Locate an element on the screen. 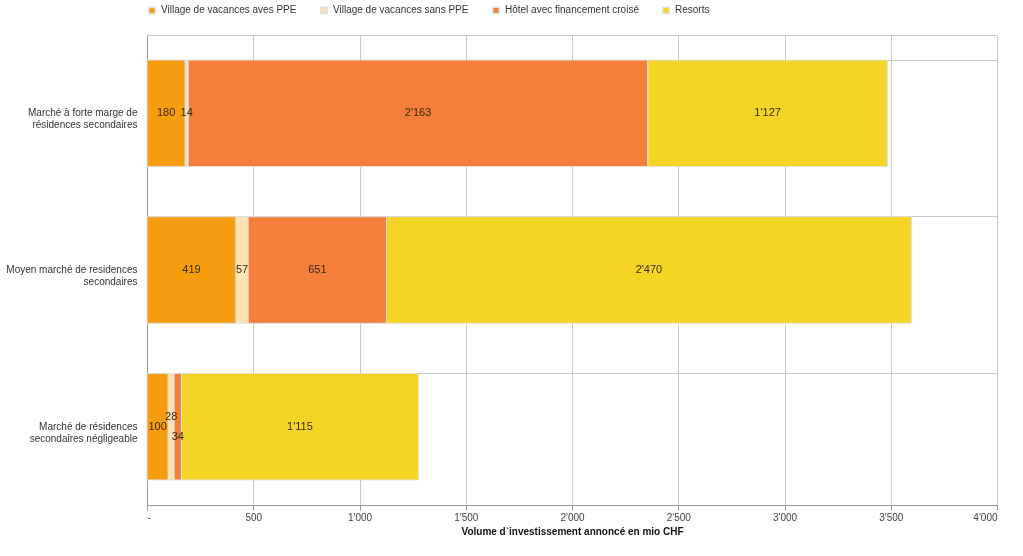 The width and height of the screenshot is (1023, 556). legend-label: Resorts is located at coordinates (692, 10).